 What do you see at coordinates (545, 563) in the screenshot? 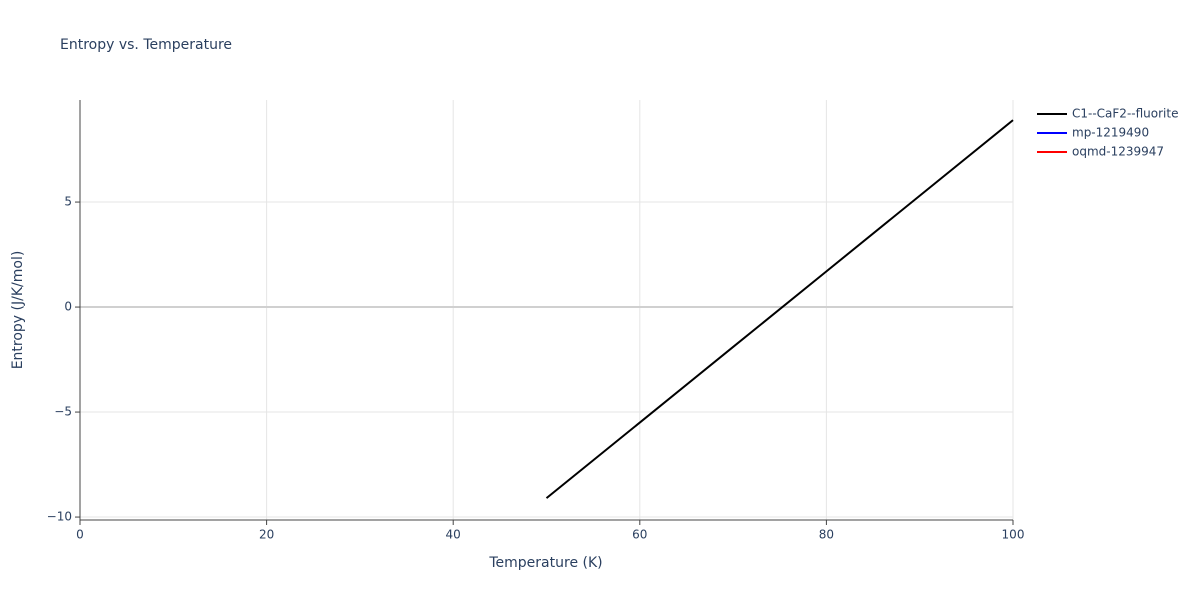
I see `x-axis-title: Temperature (K)` at bounding box center [545, 563].